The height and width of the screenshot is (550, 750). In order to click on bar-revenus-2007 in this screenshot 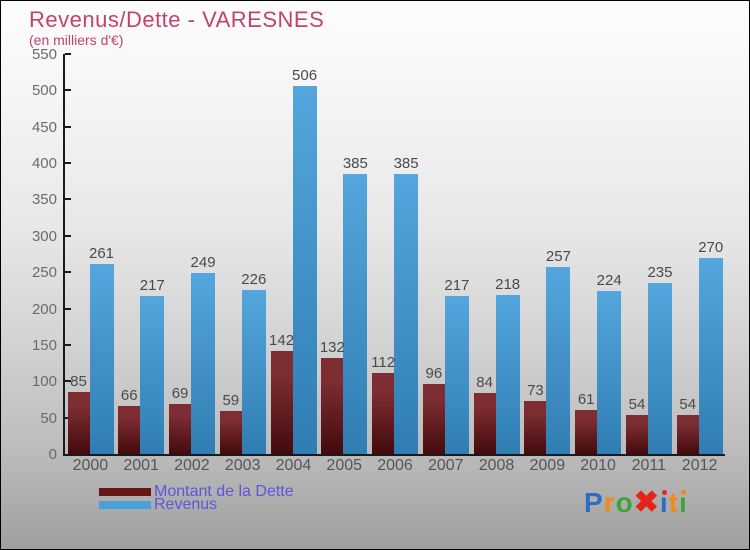, I will do `click(456, 375)`.